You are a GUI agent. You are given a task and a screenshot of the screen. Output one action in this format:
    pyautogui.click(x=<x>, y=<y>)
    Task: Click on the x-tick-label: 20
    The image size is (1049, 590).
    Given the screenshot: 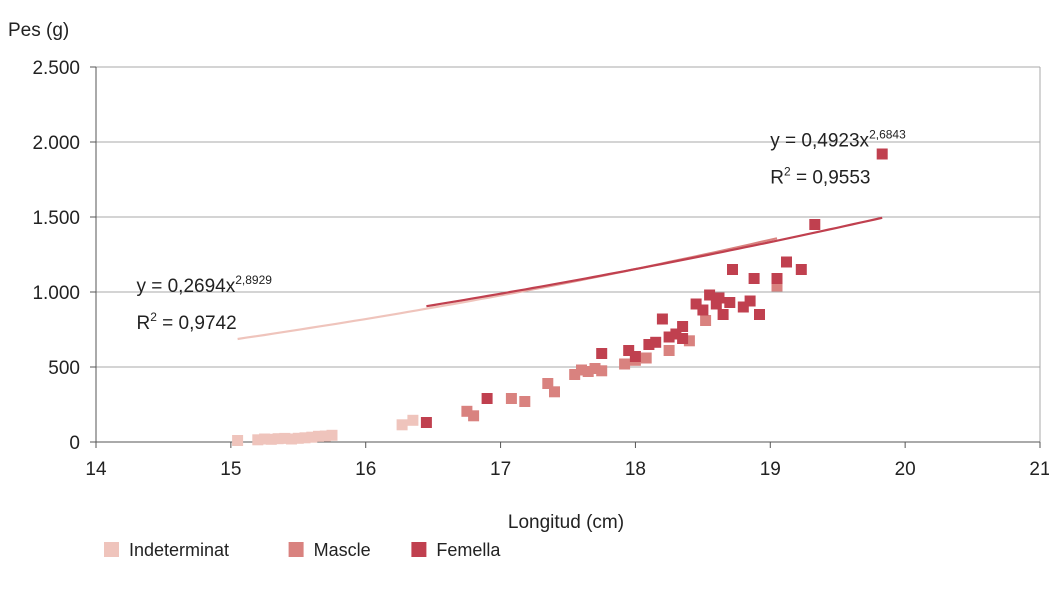 What is the action you would take?
    pyautogui.click(x=905, y=469)
    